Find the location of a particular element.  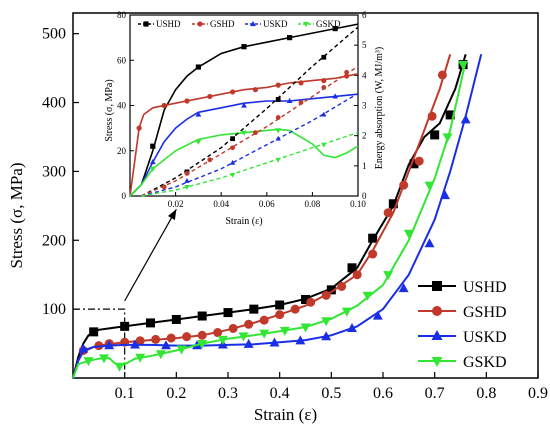

inset-y2-tick-label: 4 is located at coordinates (364, 75).